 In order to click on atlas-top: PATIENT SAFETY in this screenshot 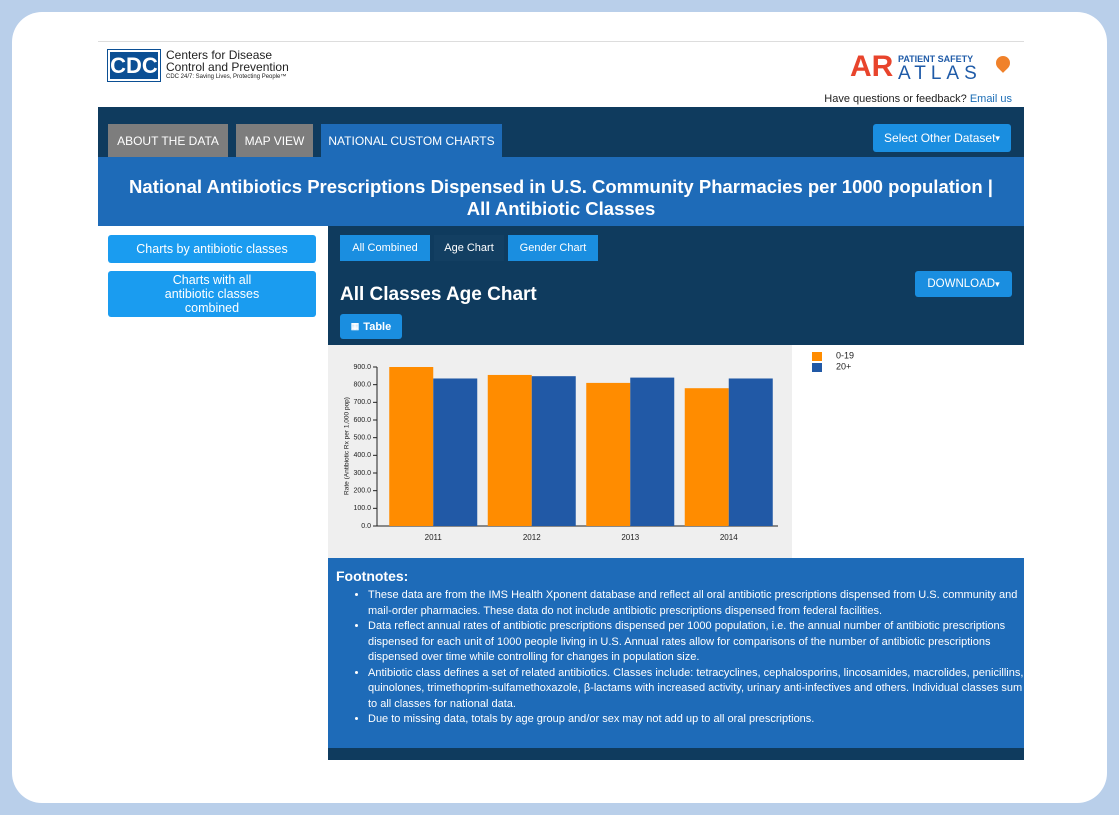, I will do `click(936, 59)`.